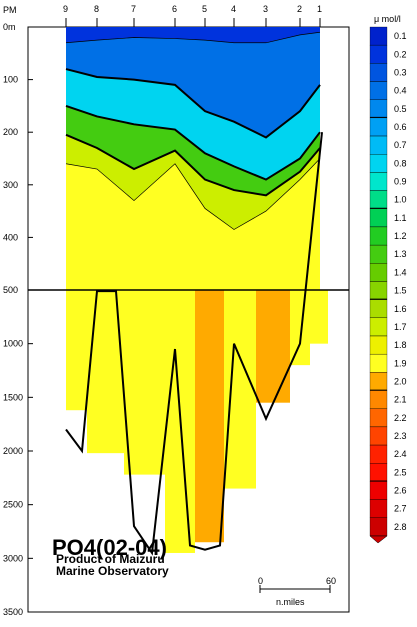 The height and width of the screenshot is (627, 417). I want to click on legend-label-0.8: 0.8, so click(400, 163).